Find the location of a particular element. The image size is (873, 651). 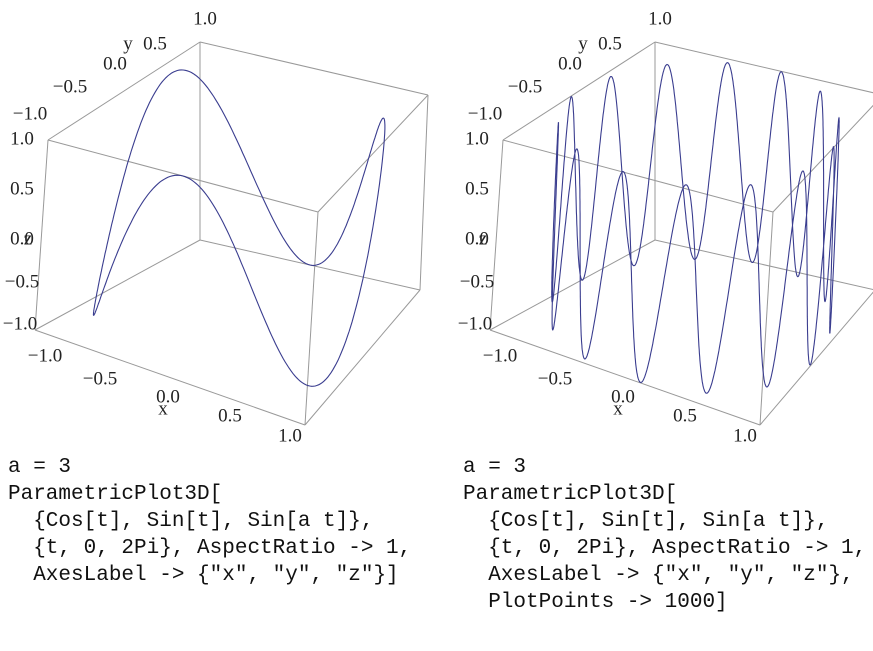

code-line: AxesLabel -> {"x", "y", "z"}] is located at coordinates (203, 575).